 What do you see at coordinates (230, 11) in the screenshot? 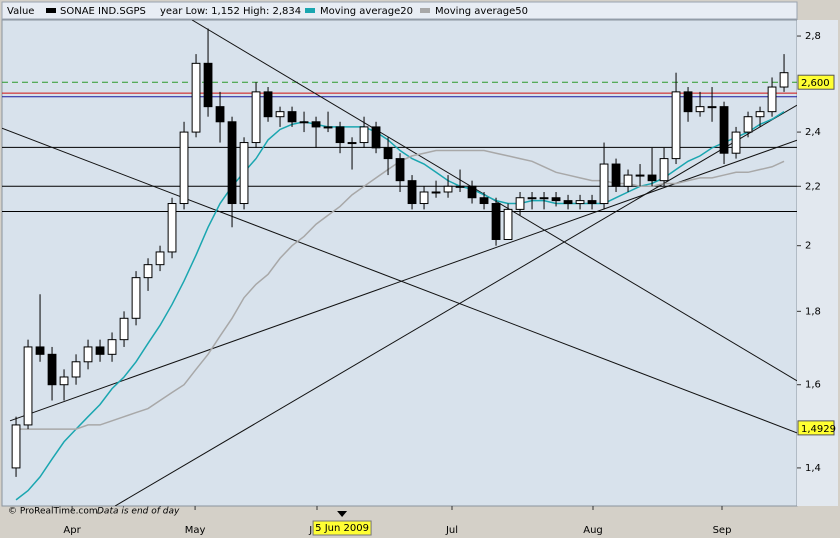
I see `range-text: year Low: 1,152 High: 2,834` at bounding box center [230, 11].